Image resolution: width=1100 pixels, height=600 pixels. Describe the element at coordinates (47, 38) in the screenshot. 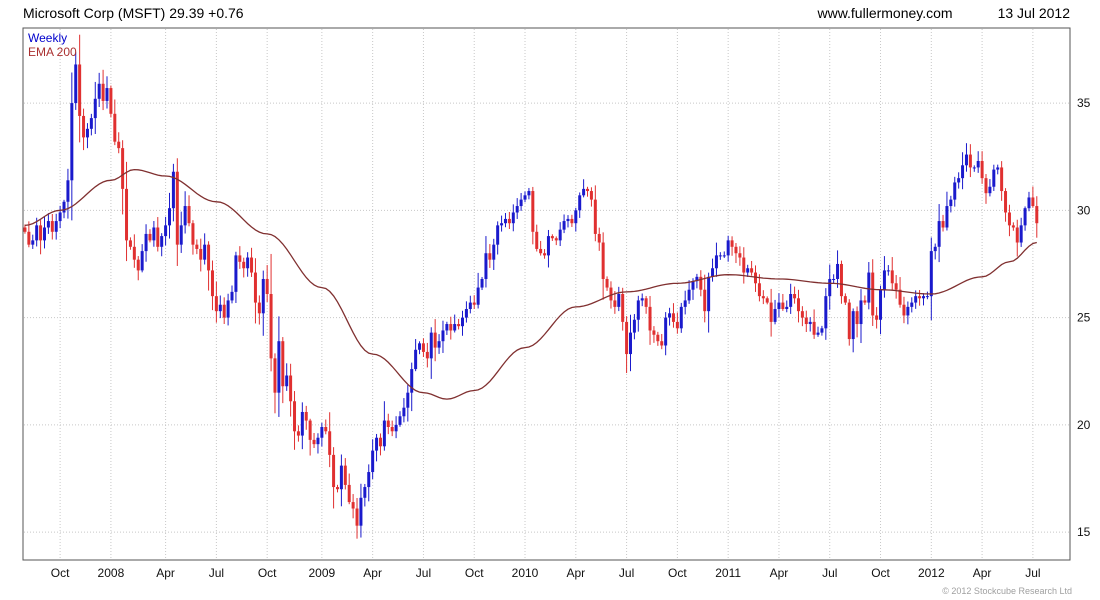

I see `legend-weekly-label: Weekly` at that location.